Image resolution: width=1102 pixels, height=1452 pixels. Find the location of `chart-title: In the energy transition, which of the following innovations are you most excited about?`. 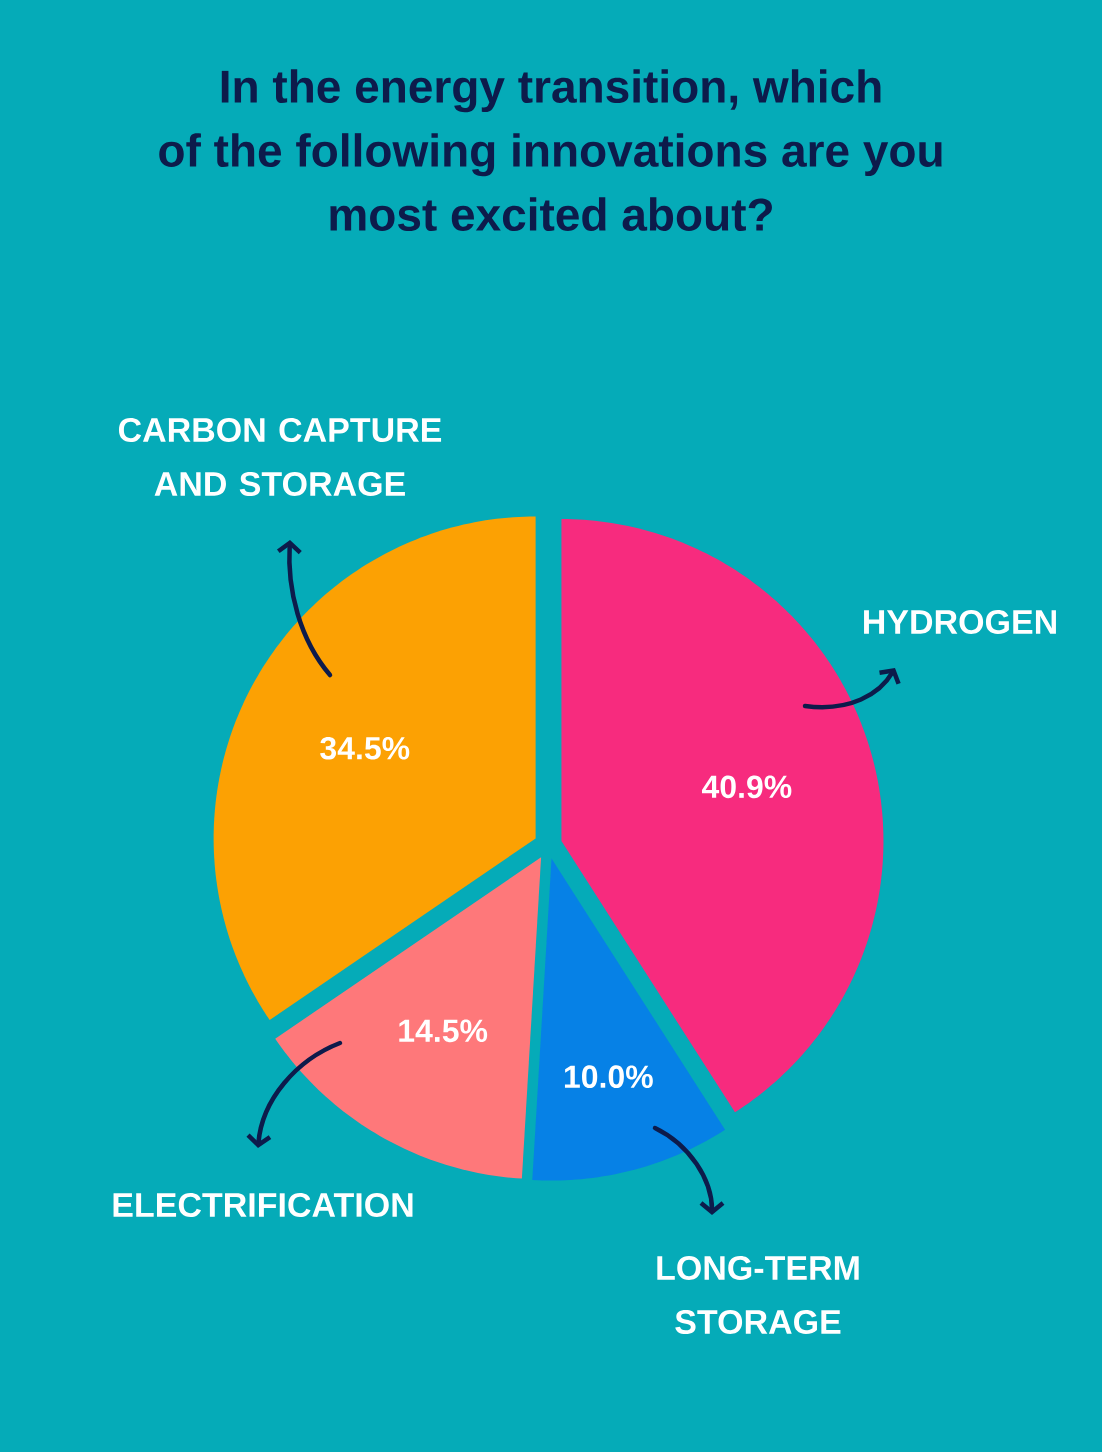

chart-title: In the energy transition, which of the following innovations are you most excited about? is located at coordinates (550, 150).